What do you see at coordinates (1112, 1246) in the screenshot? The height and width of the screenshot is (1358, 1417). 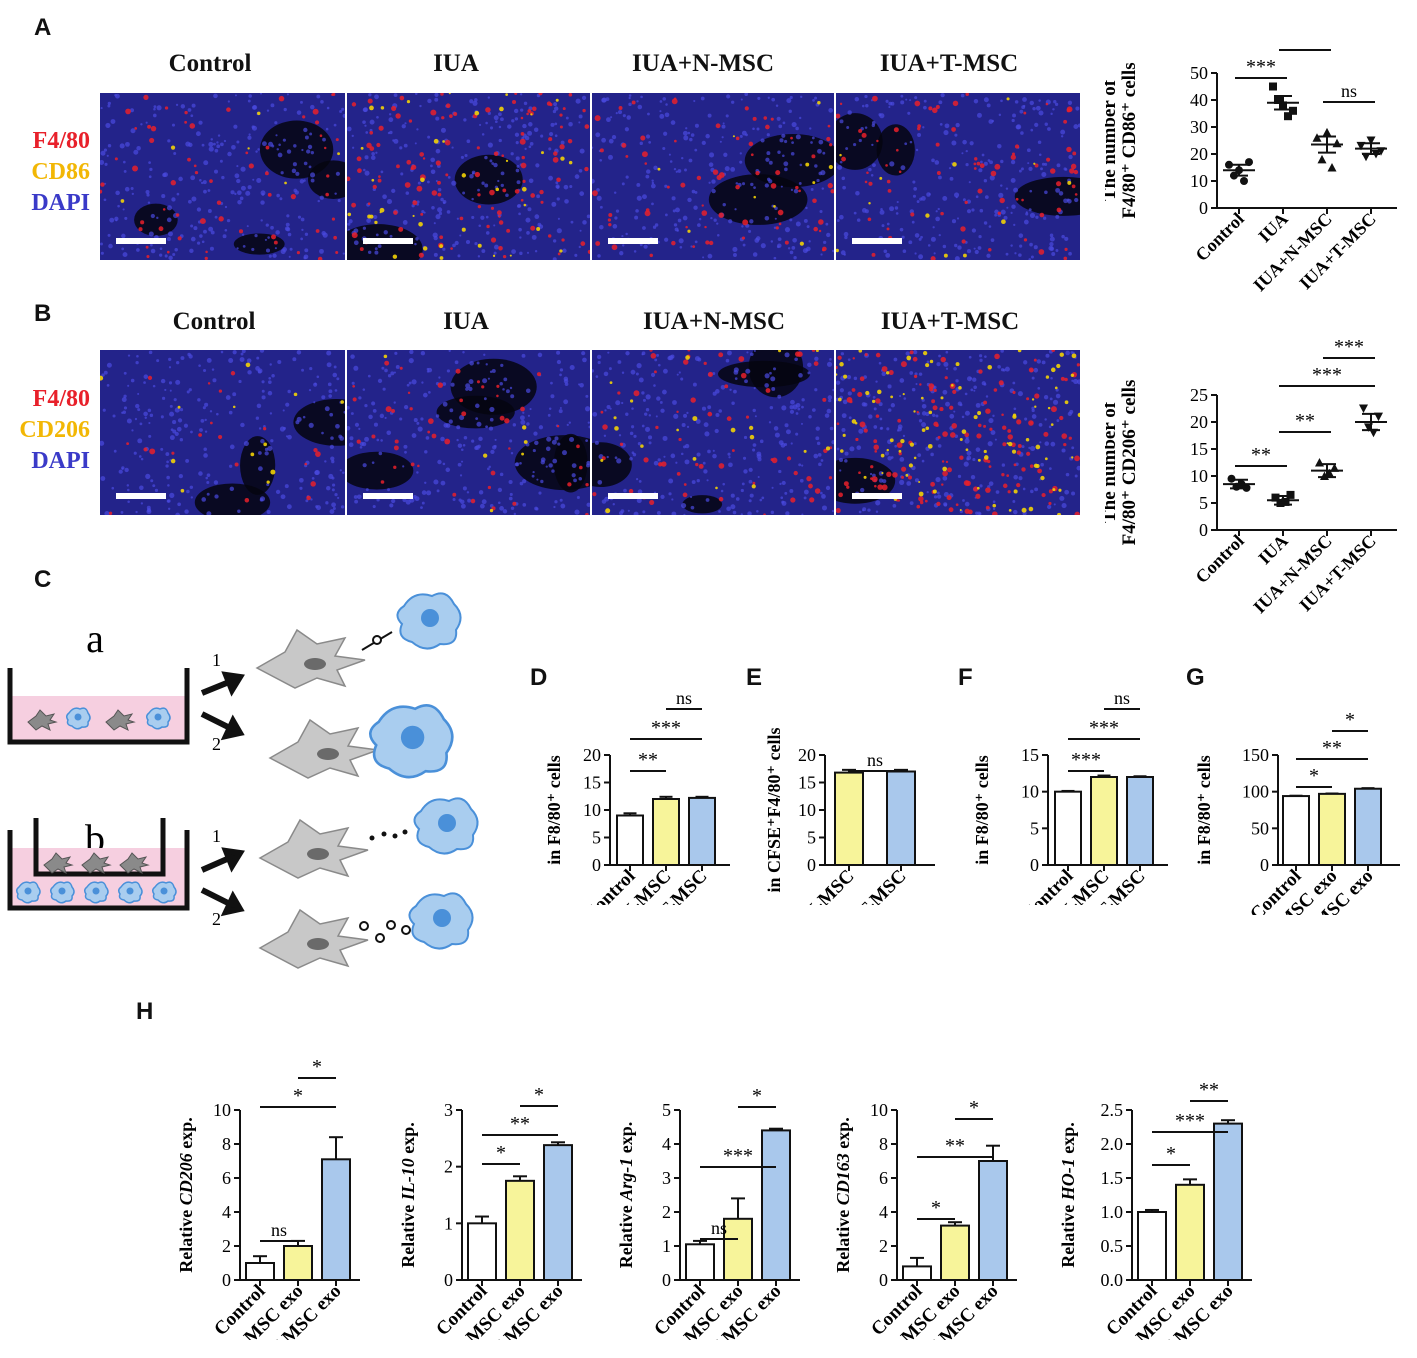 I see `y-tick-label: 0.5` at bounding box center [1112, 1246].